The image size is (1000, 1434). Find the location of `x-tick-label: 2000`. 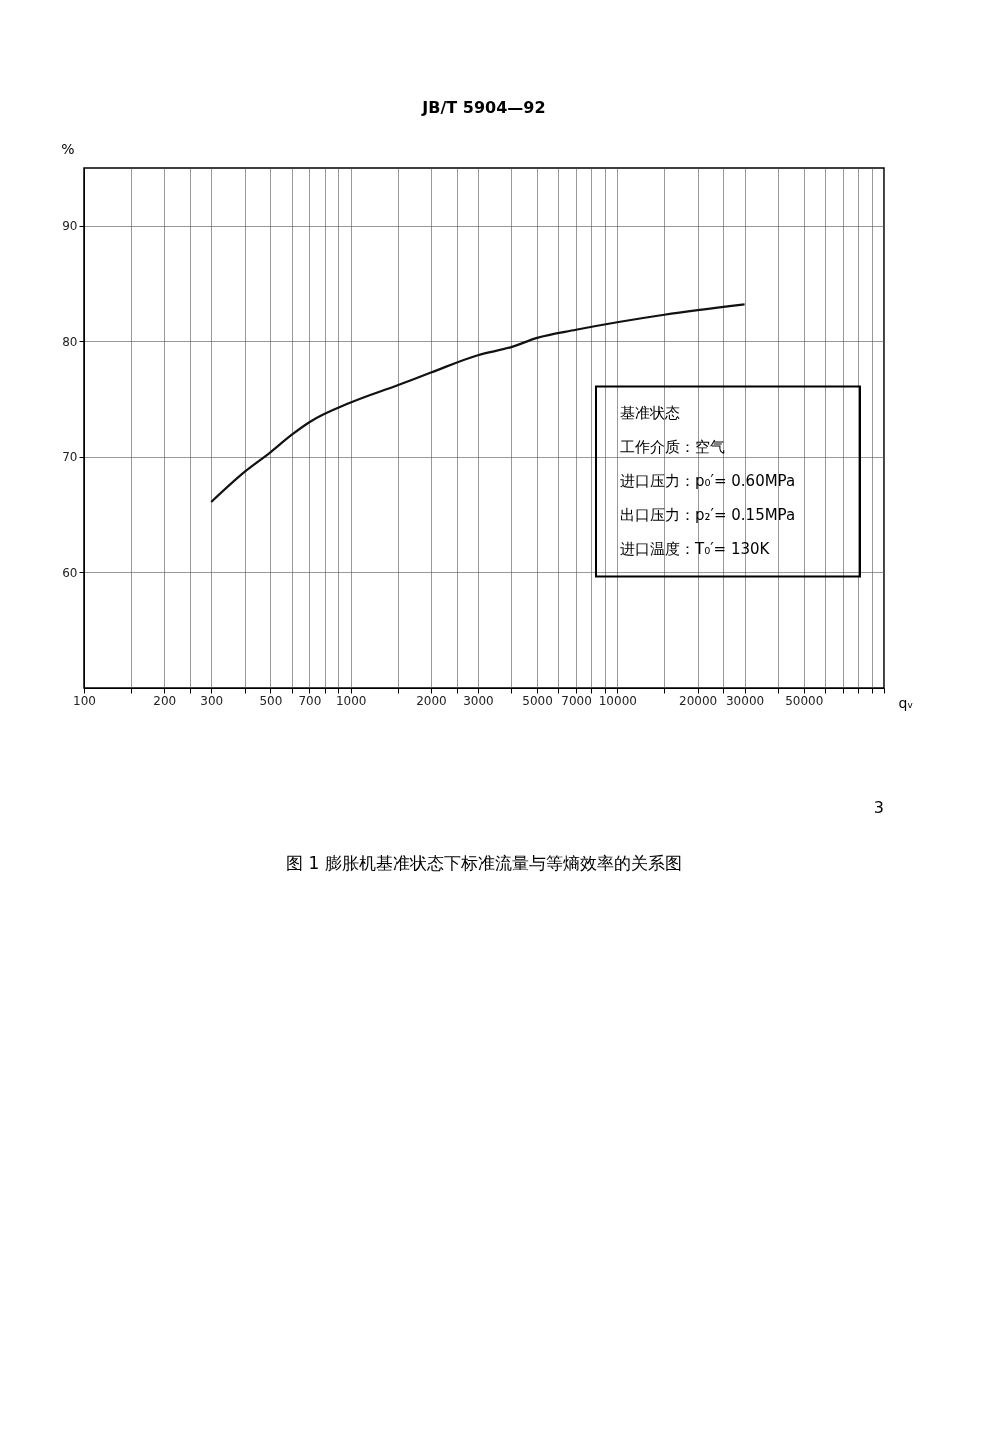

x-tick-label: 2000 is located at coordinates (431, 700).